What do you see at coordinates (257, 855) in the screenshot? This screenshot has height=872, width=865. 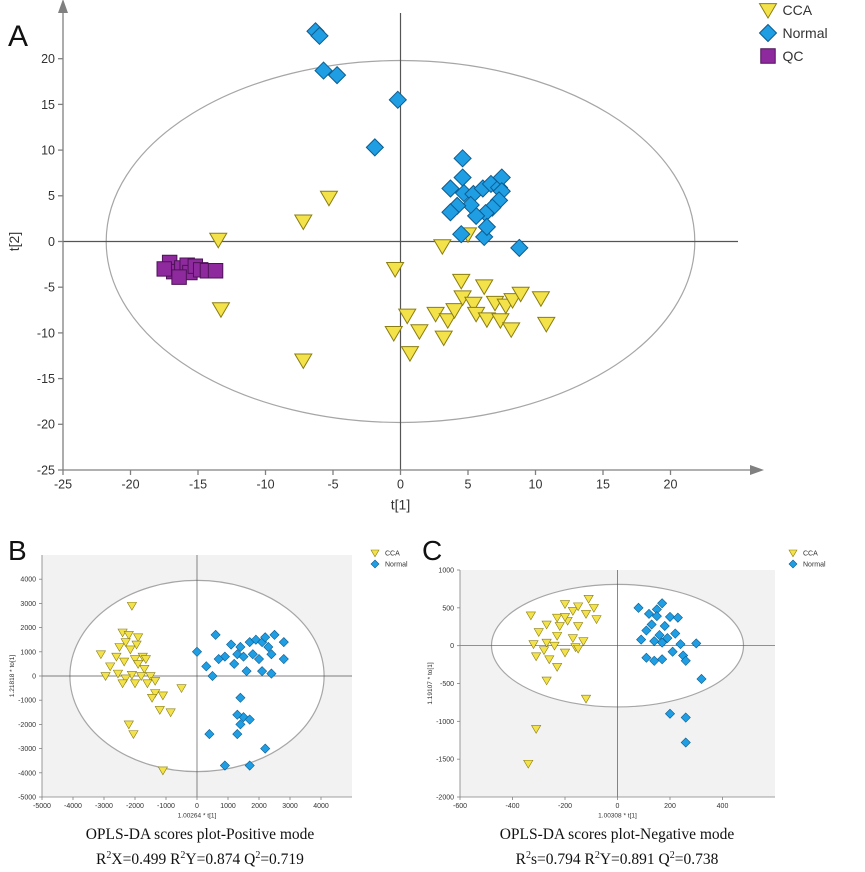 I see `panel-b-stats-part: 2` at bounding box center [257, 855].